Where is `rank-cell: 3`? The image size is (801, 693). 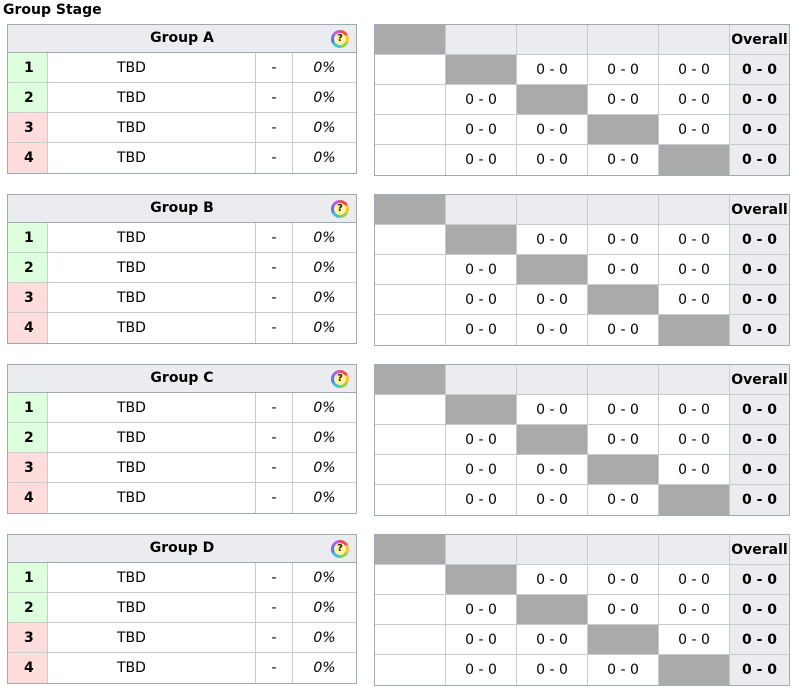
rank-cell: 3 is located at coordinates (28, 468).